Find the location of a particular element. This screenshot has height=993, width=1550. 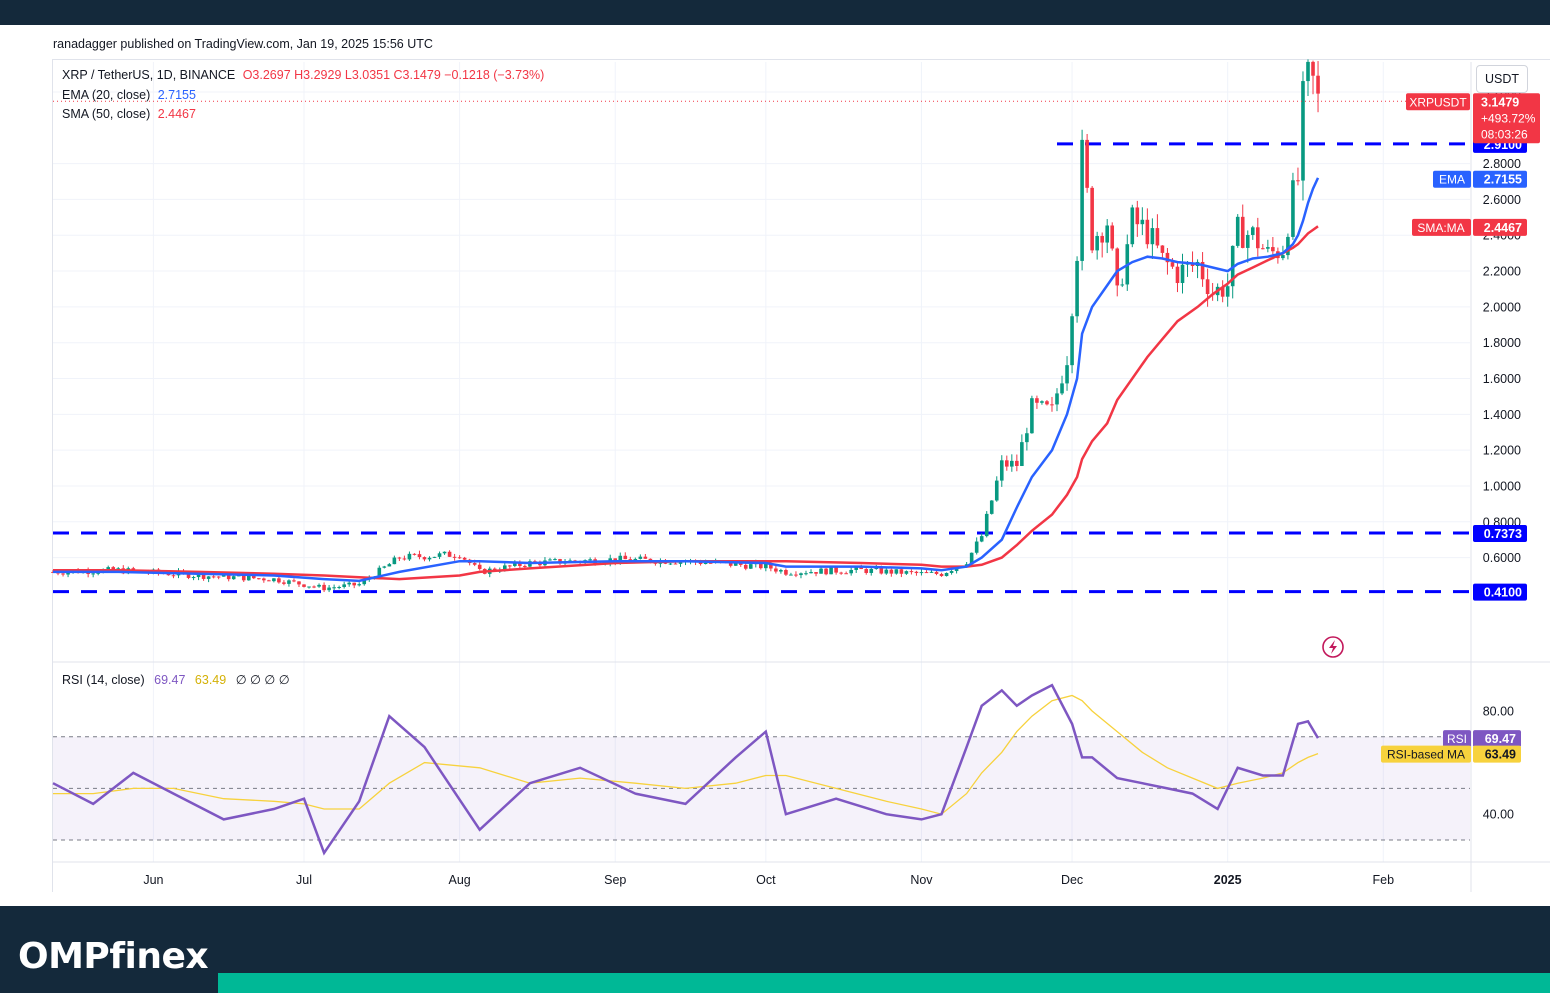

ema-value-tag is located at coordinates (1500, 179).